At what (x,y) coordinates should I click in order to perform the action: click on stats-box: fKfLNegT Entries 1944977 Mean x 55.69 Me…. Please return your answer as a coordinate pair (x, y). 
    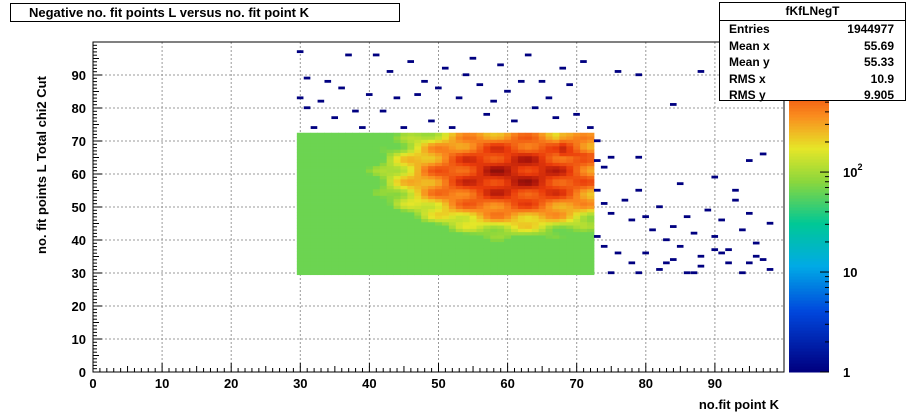
    Looking at the image, I should click on (812, 52).